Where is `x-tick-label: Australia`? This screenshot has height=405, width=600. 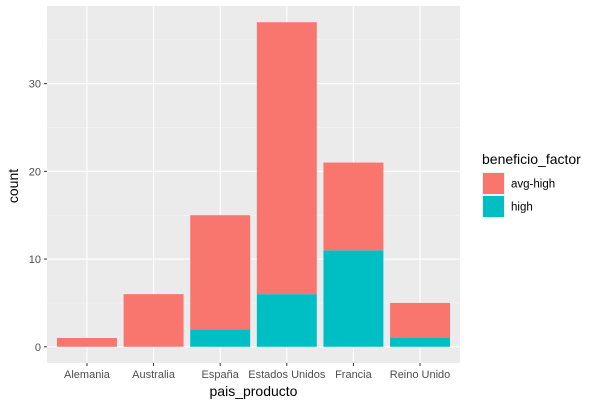 x-tick-label: Australia is located at coordinates (154, 375).